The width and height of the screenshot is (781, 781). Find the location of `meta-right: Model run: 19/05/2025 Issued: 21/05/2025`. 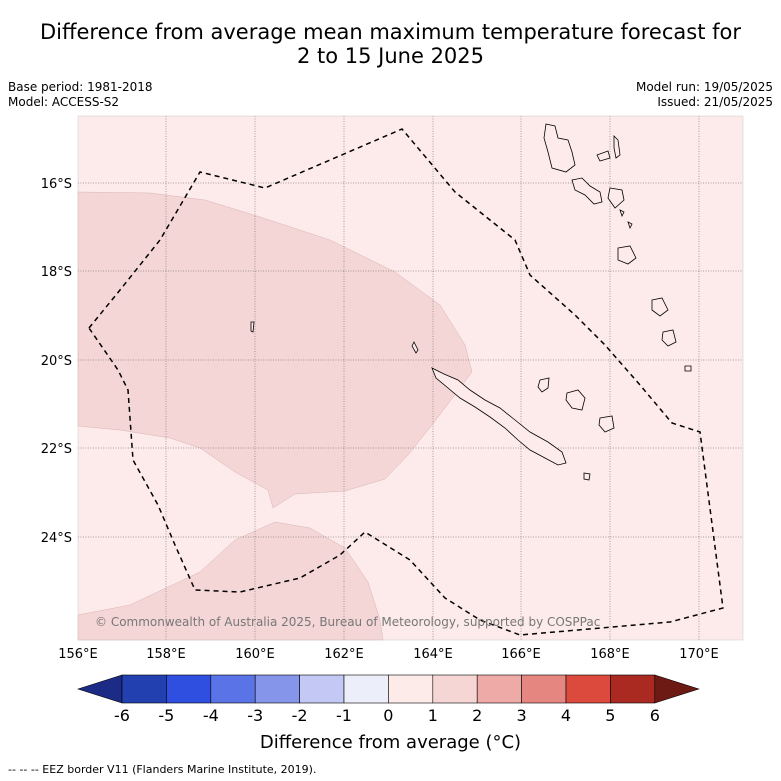

meta-right: Model run: 19/05/2025 Issued: 21/05/2025 is located at coordinates (704, 95).